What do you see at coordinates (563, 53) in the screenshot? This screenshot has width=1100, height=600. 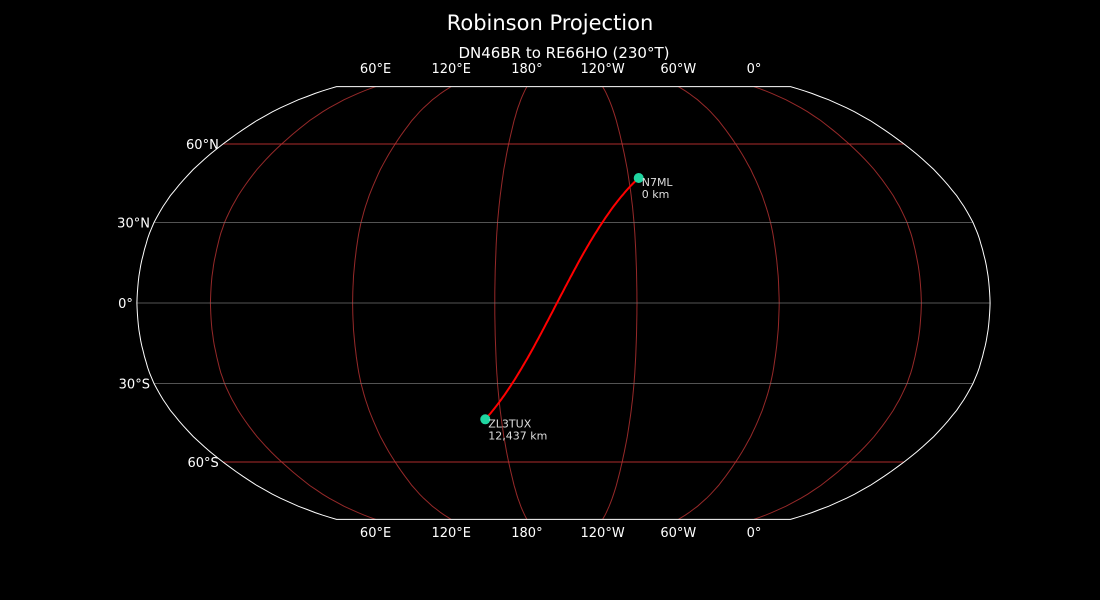 I see `map-subtitle: DN46BR to RE66HO (230°T)` at bounding box center [563, 53].